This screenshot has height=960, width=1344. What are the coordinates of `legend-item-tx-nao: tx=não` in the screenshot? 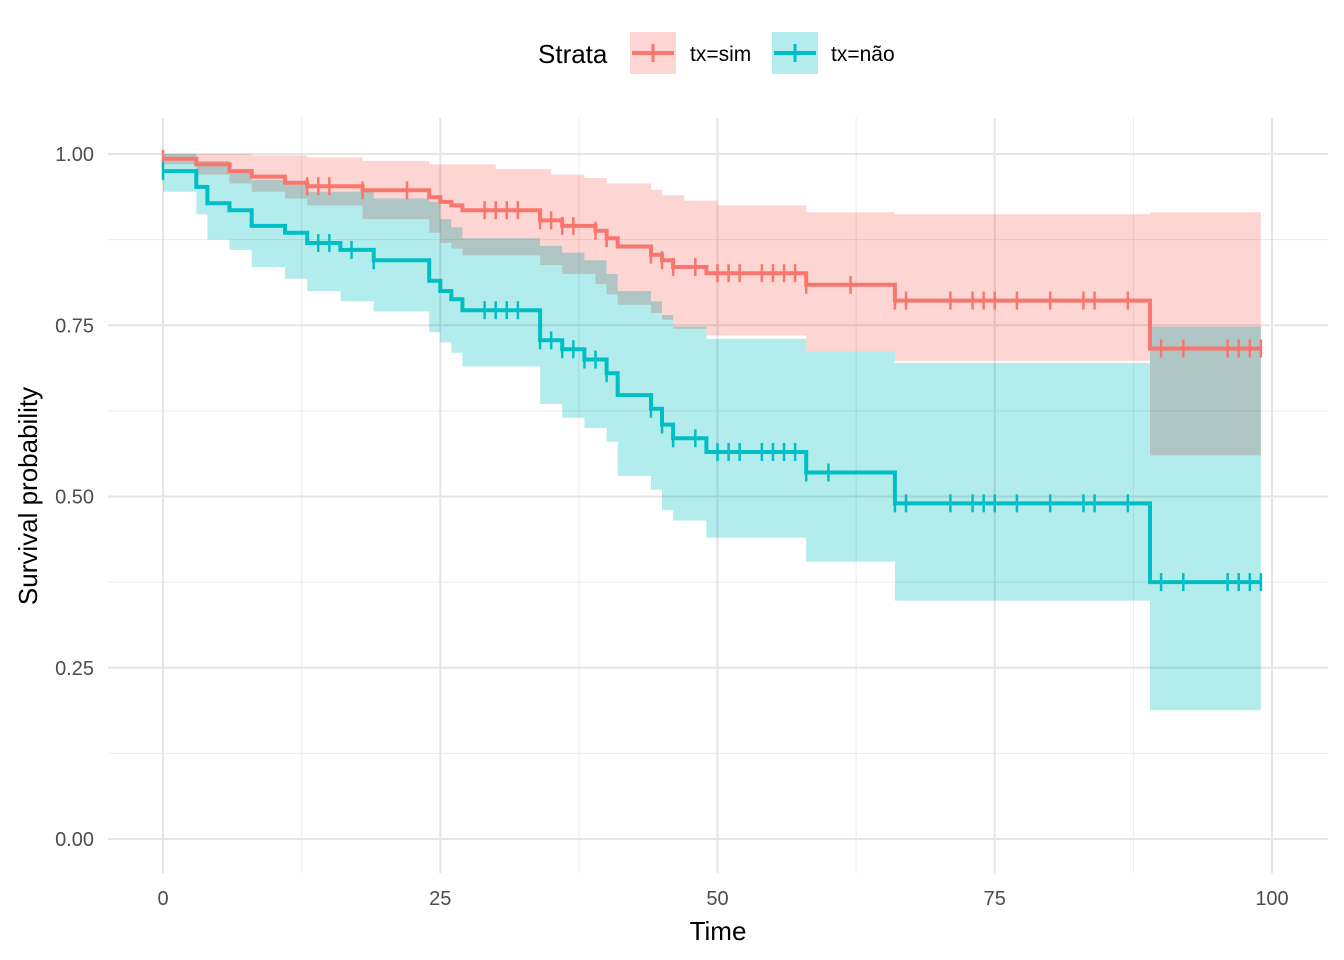 It's located at (833, 53).